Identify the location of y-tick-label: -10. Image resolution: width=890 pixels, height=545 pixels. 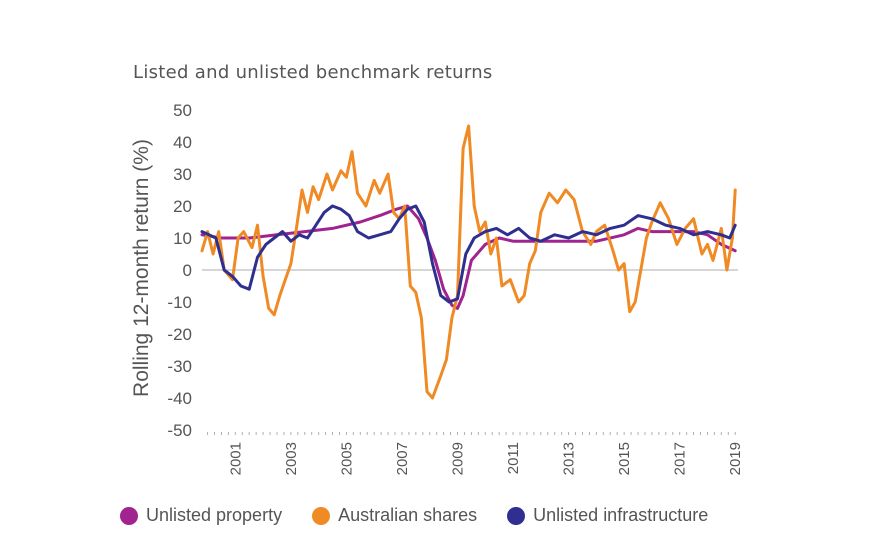
(179, 302).